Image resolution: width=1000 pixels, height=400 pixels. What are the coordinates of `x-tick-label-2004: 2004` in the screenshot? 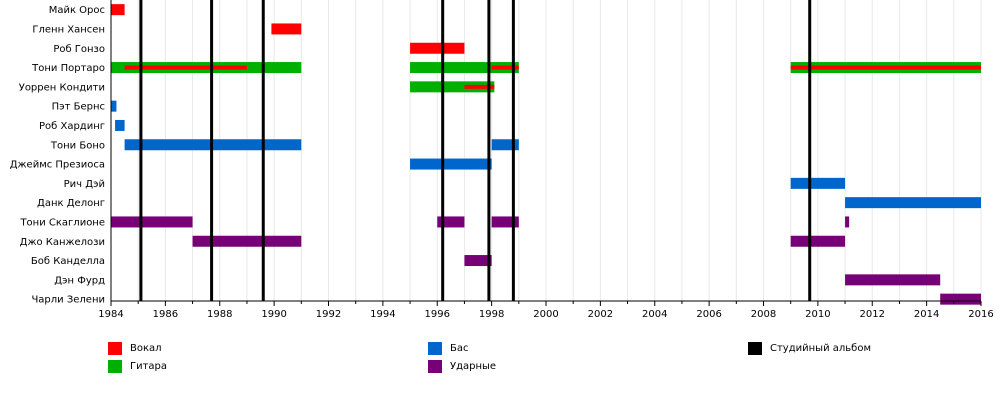 It's located at (654, 314).